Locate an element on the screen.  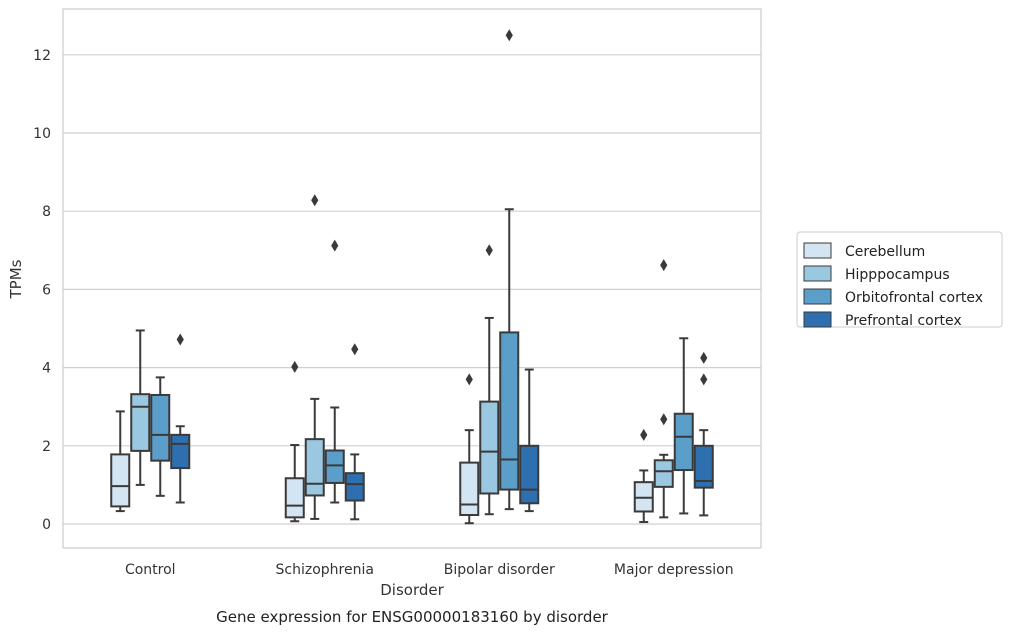
y-tick-label: 2 is located at coordinates (46, 447).